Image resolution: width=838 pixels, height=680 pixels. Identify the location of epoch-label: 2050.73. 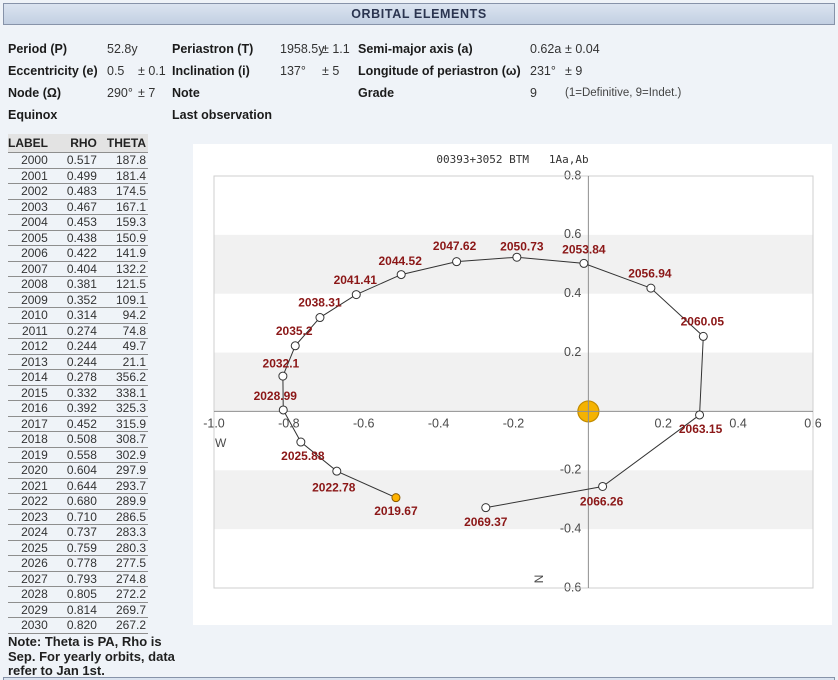
(522, 246).